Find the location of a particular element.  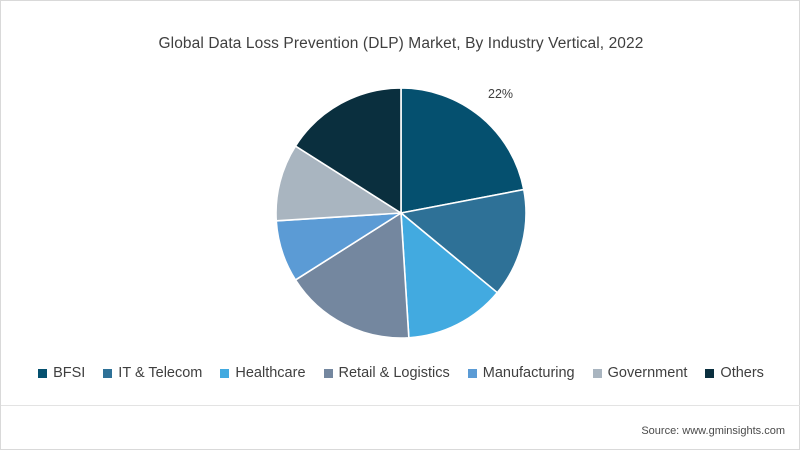

legend-item: Manufacturing is located at coordinates (521, 373).